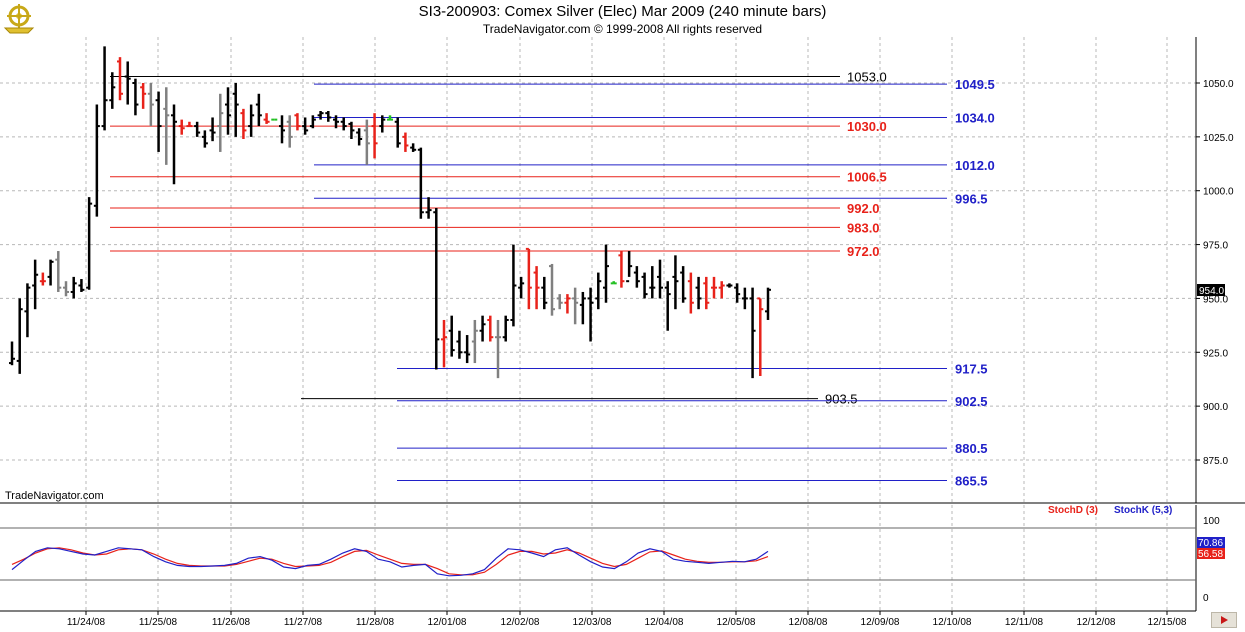  I want to click on y-tick-label: 925.0, so click(1215, 353).